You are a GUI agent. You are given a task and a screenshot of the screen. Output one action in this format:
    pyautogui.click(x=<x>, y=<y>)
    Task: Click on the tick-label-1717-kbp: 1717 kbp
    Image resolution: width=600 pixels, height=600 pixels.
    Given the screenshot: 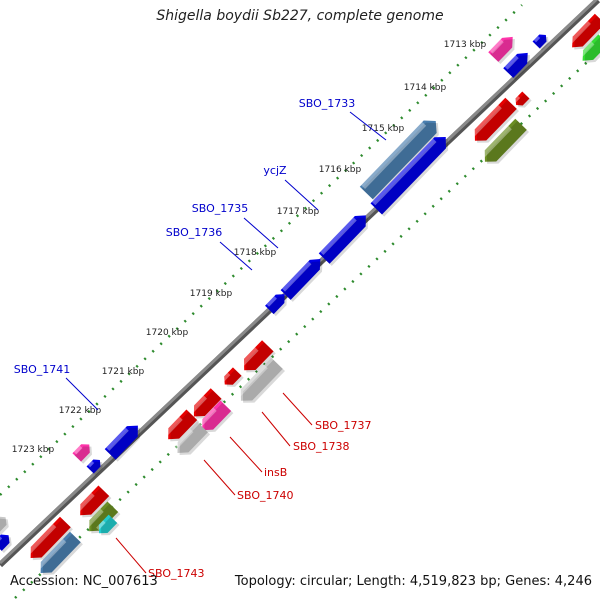 What is the action you would take?
    pyautogui.click(x=298, y=212)
    